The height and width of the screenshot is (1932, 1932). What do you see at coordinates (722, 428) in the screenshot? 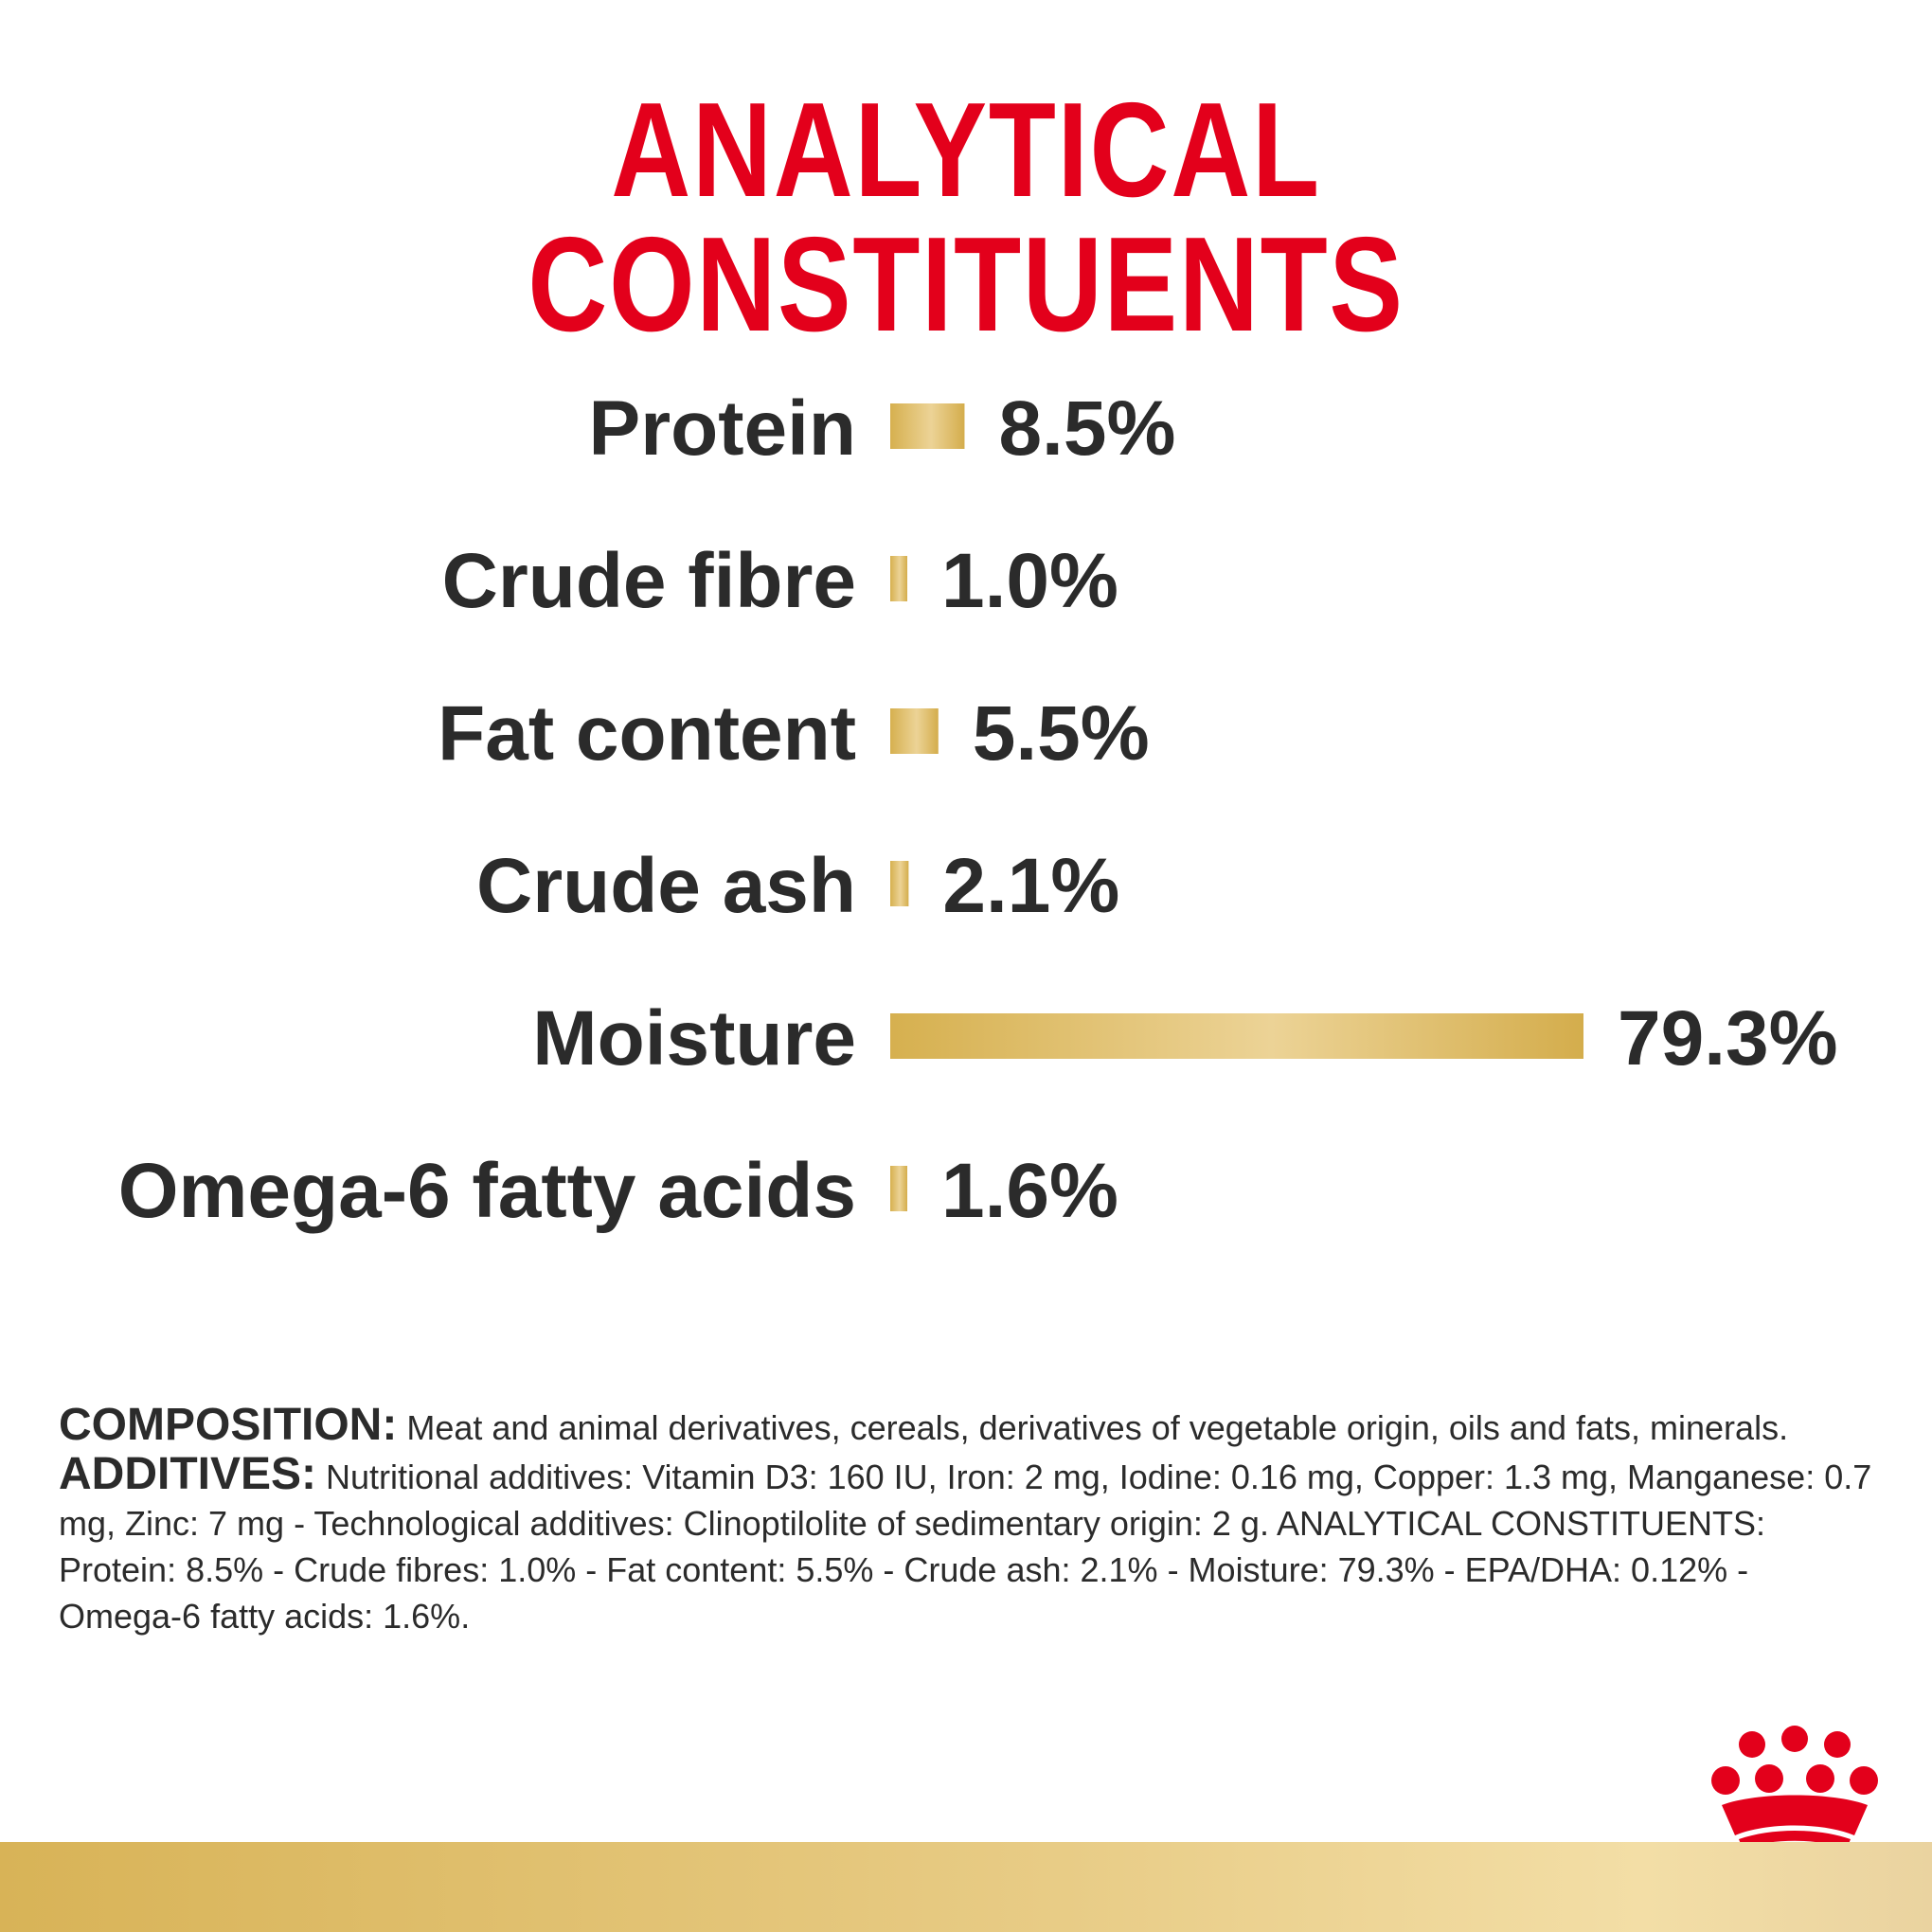
I see `bar-label-0: Protein` at bounding box center [722, 428].